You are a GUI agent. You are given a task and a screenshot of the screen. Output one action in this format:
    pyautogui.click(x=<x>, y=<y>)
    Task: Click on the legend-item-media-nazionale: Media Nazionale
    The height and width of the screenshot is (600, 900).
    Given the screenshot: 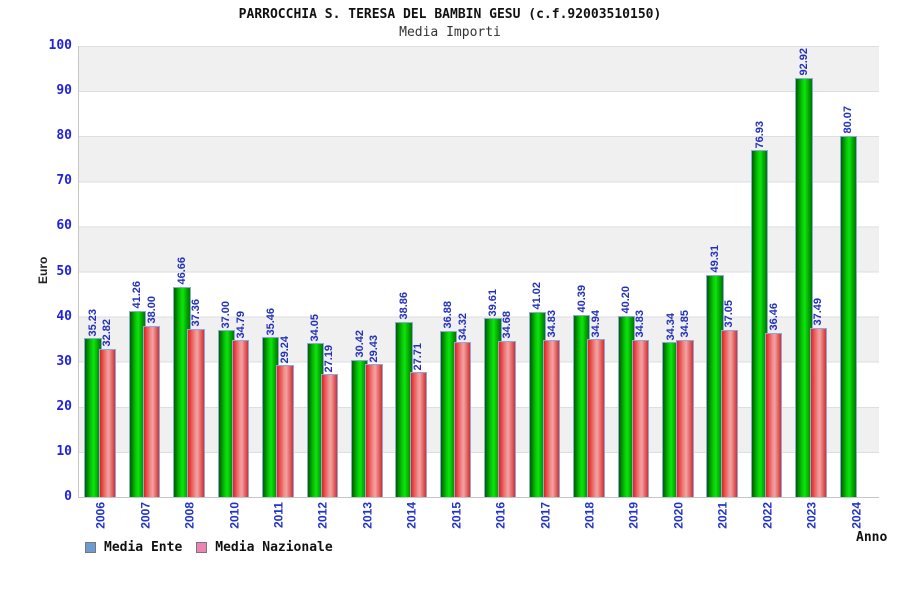 What is the action you would take?
    pyautogui.click(x=264, y=547)
    